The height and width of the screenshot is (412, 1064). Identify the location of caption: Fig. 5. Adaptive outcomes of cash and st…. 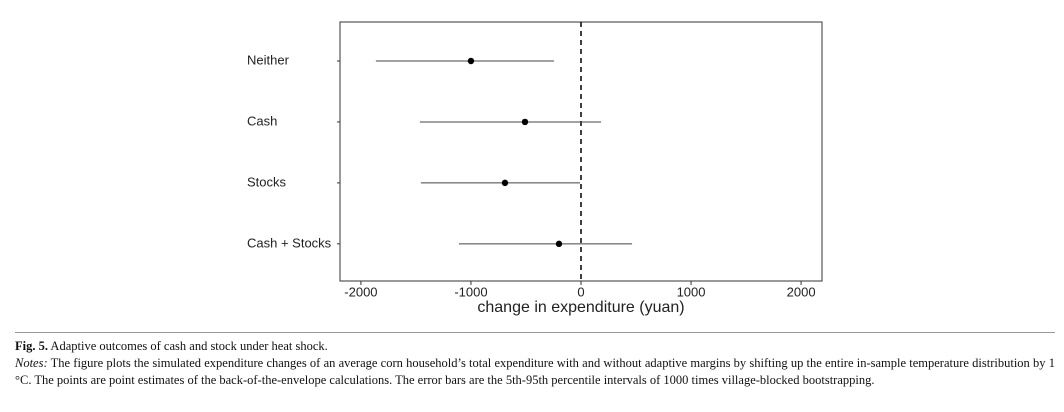
(535, 363).